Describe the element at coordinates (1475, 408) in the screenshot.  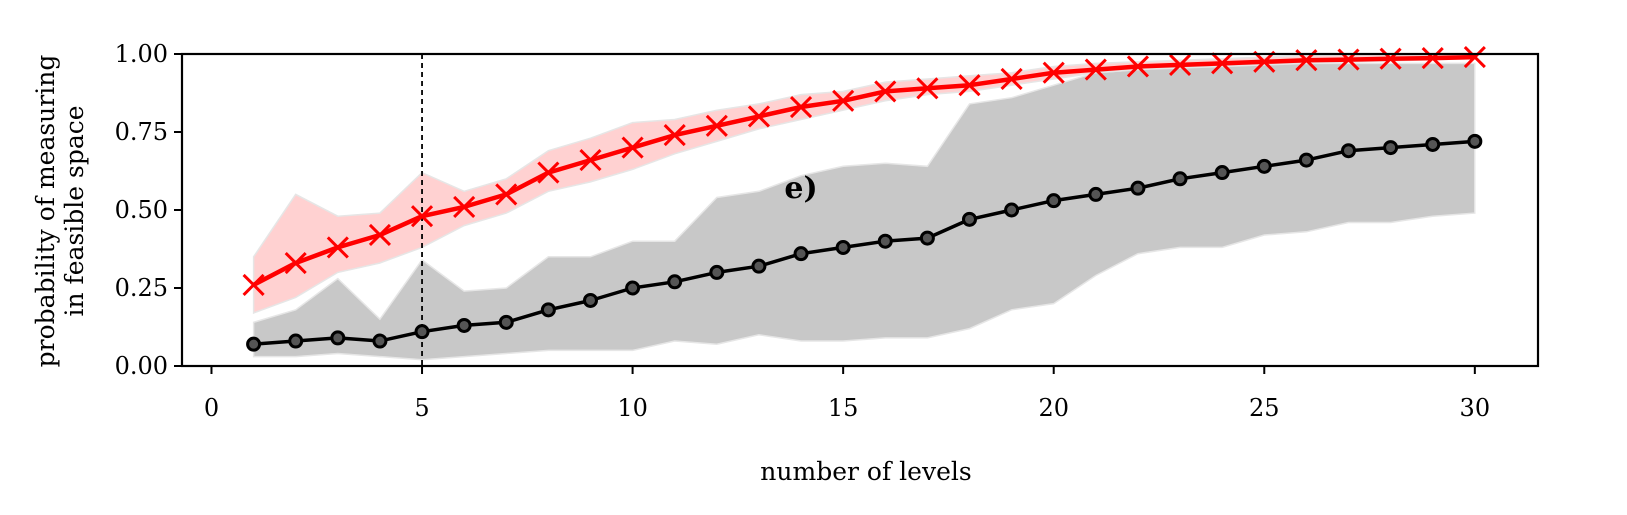
I see `x-tick-label: 30` at that location.